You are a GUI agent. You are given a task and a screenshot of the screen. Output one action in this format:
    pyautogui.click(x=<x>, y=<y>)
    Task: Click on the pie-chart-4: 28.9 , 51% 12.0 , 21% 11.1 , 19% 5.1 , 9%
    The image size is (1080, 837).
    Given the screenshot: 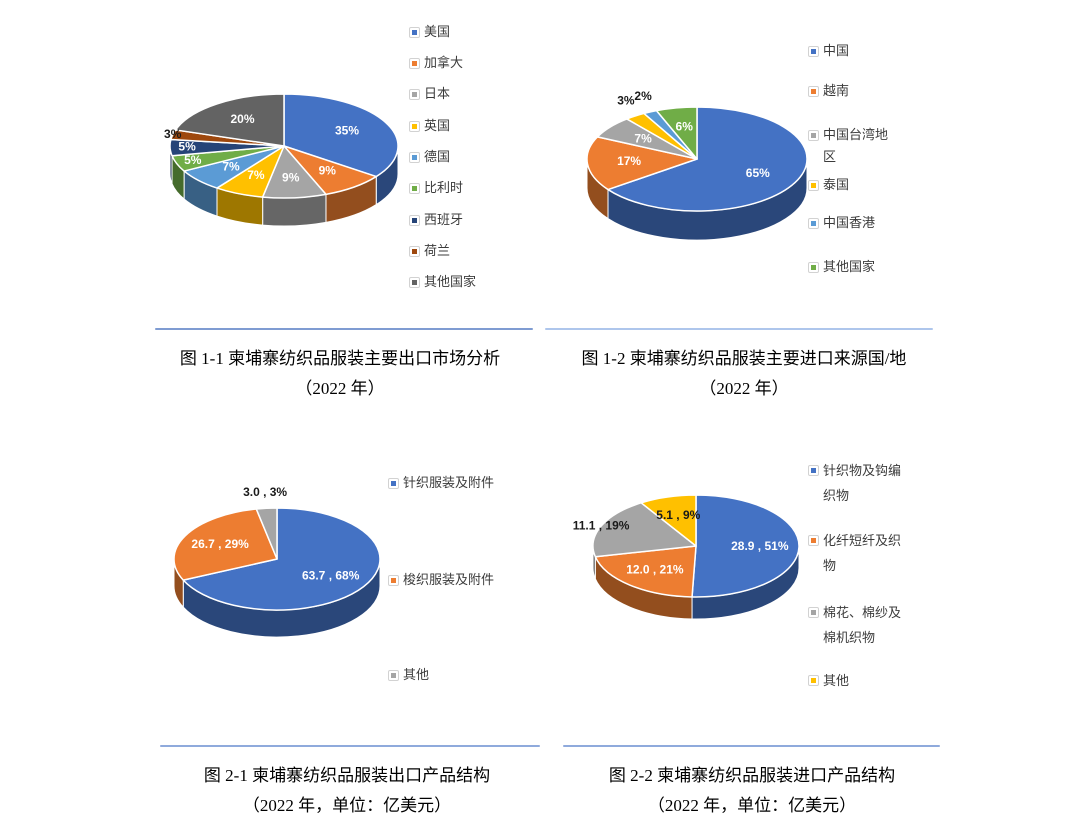 What is the action you would take?
    pyautogui.click(x=686, y=557)
    